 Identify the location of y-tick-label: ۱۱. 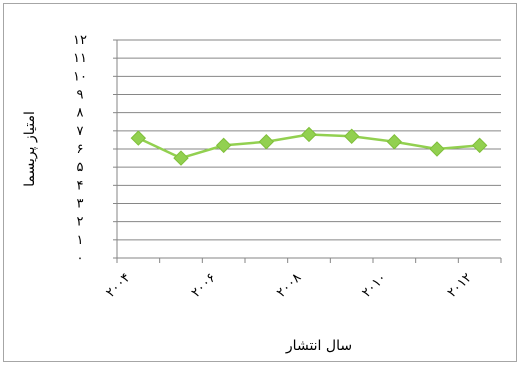
(80, 58).